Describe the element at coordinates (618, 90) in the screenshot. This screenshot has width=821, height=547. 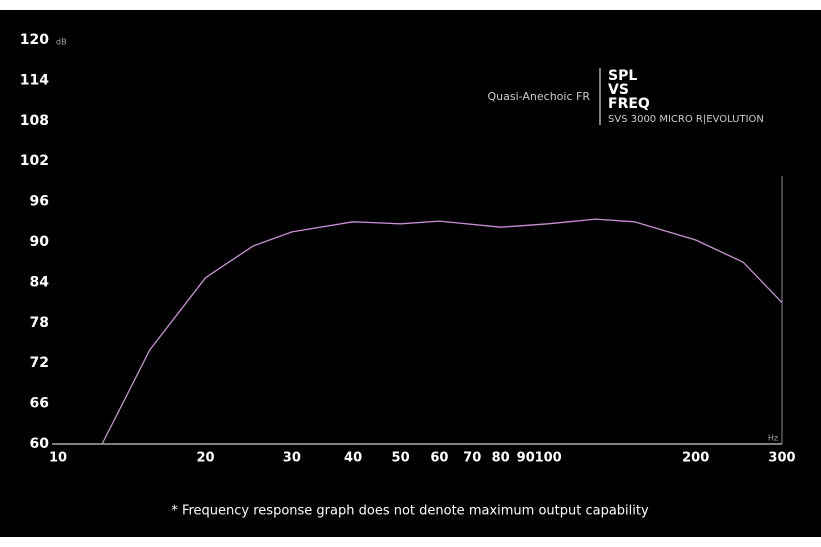
I see `title-line: VS` at that location.